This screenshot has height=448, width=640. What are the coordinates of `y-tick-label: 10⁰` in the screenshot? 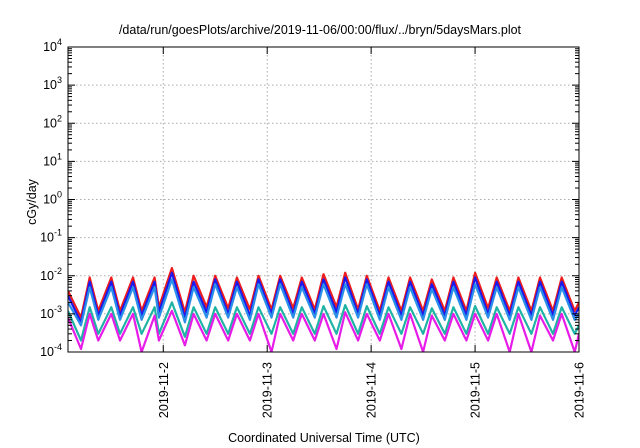 It's located at (52, 198).